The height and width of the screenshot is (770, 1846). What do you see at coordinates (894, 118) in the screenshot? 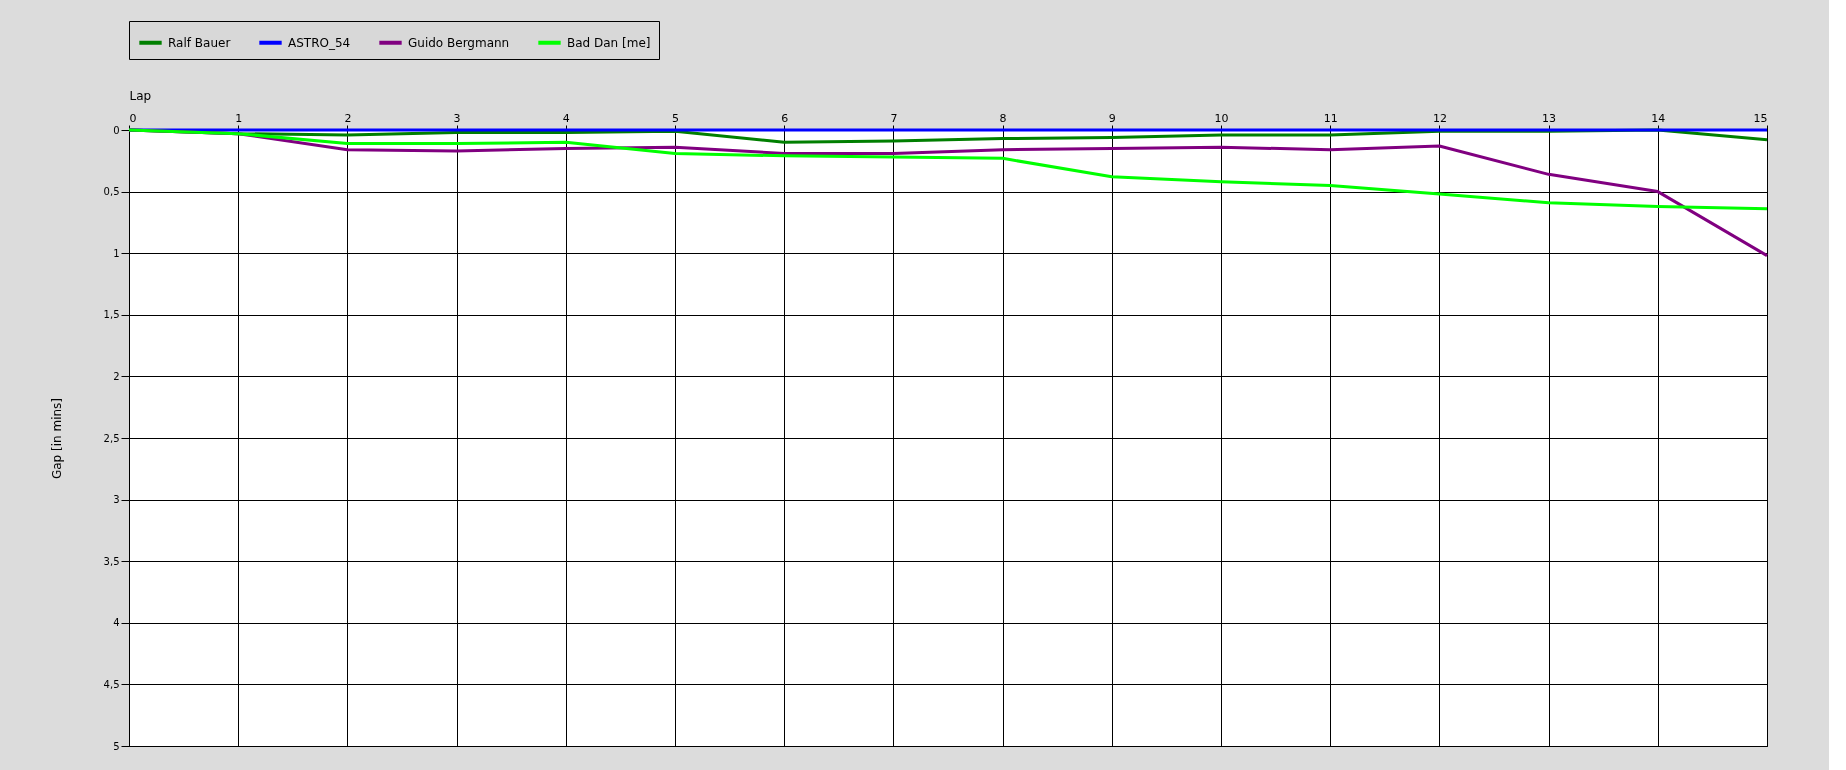
I see `x-tick-label: 7` at bounding box center [894, 118].